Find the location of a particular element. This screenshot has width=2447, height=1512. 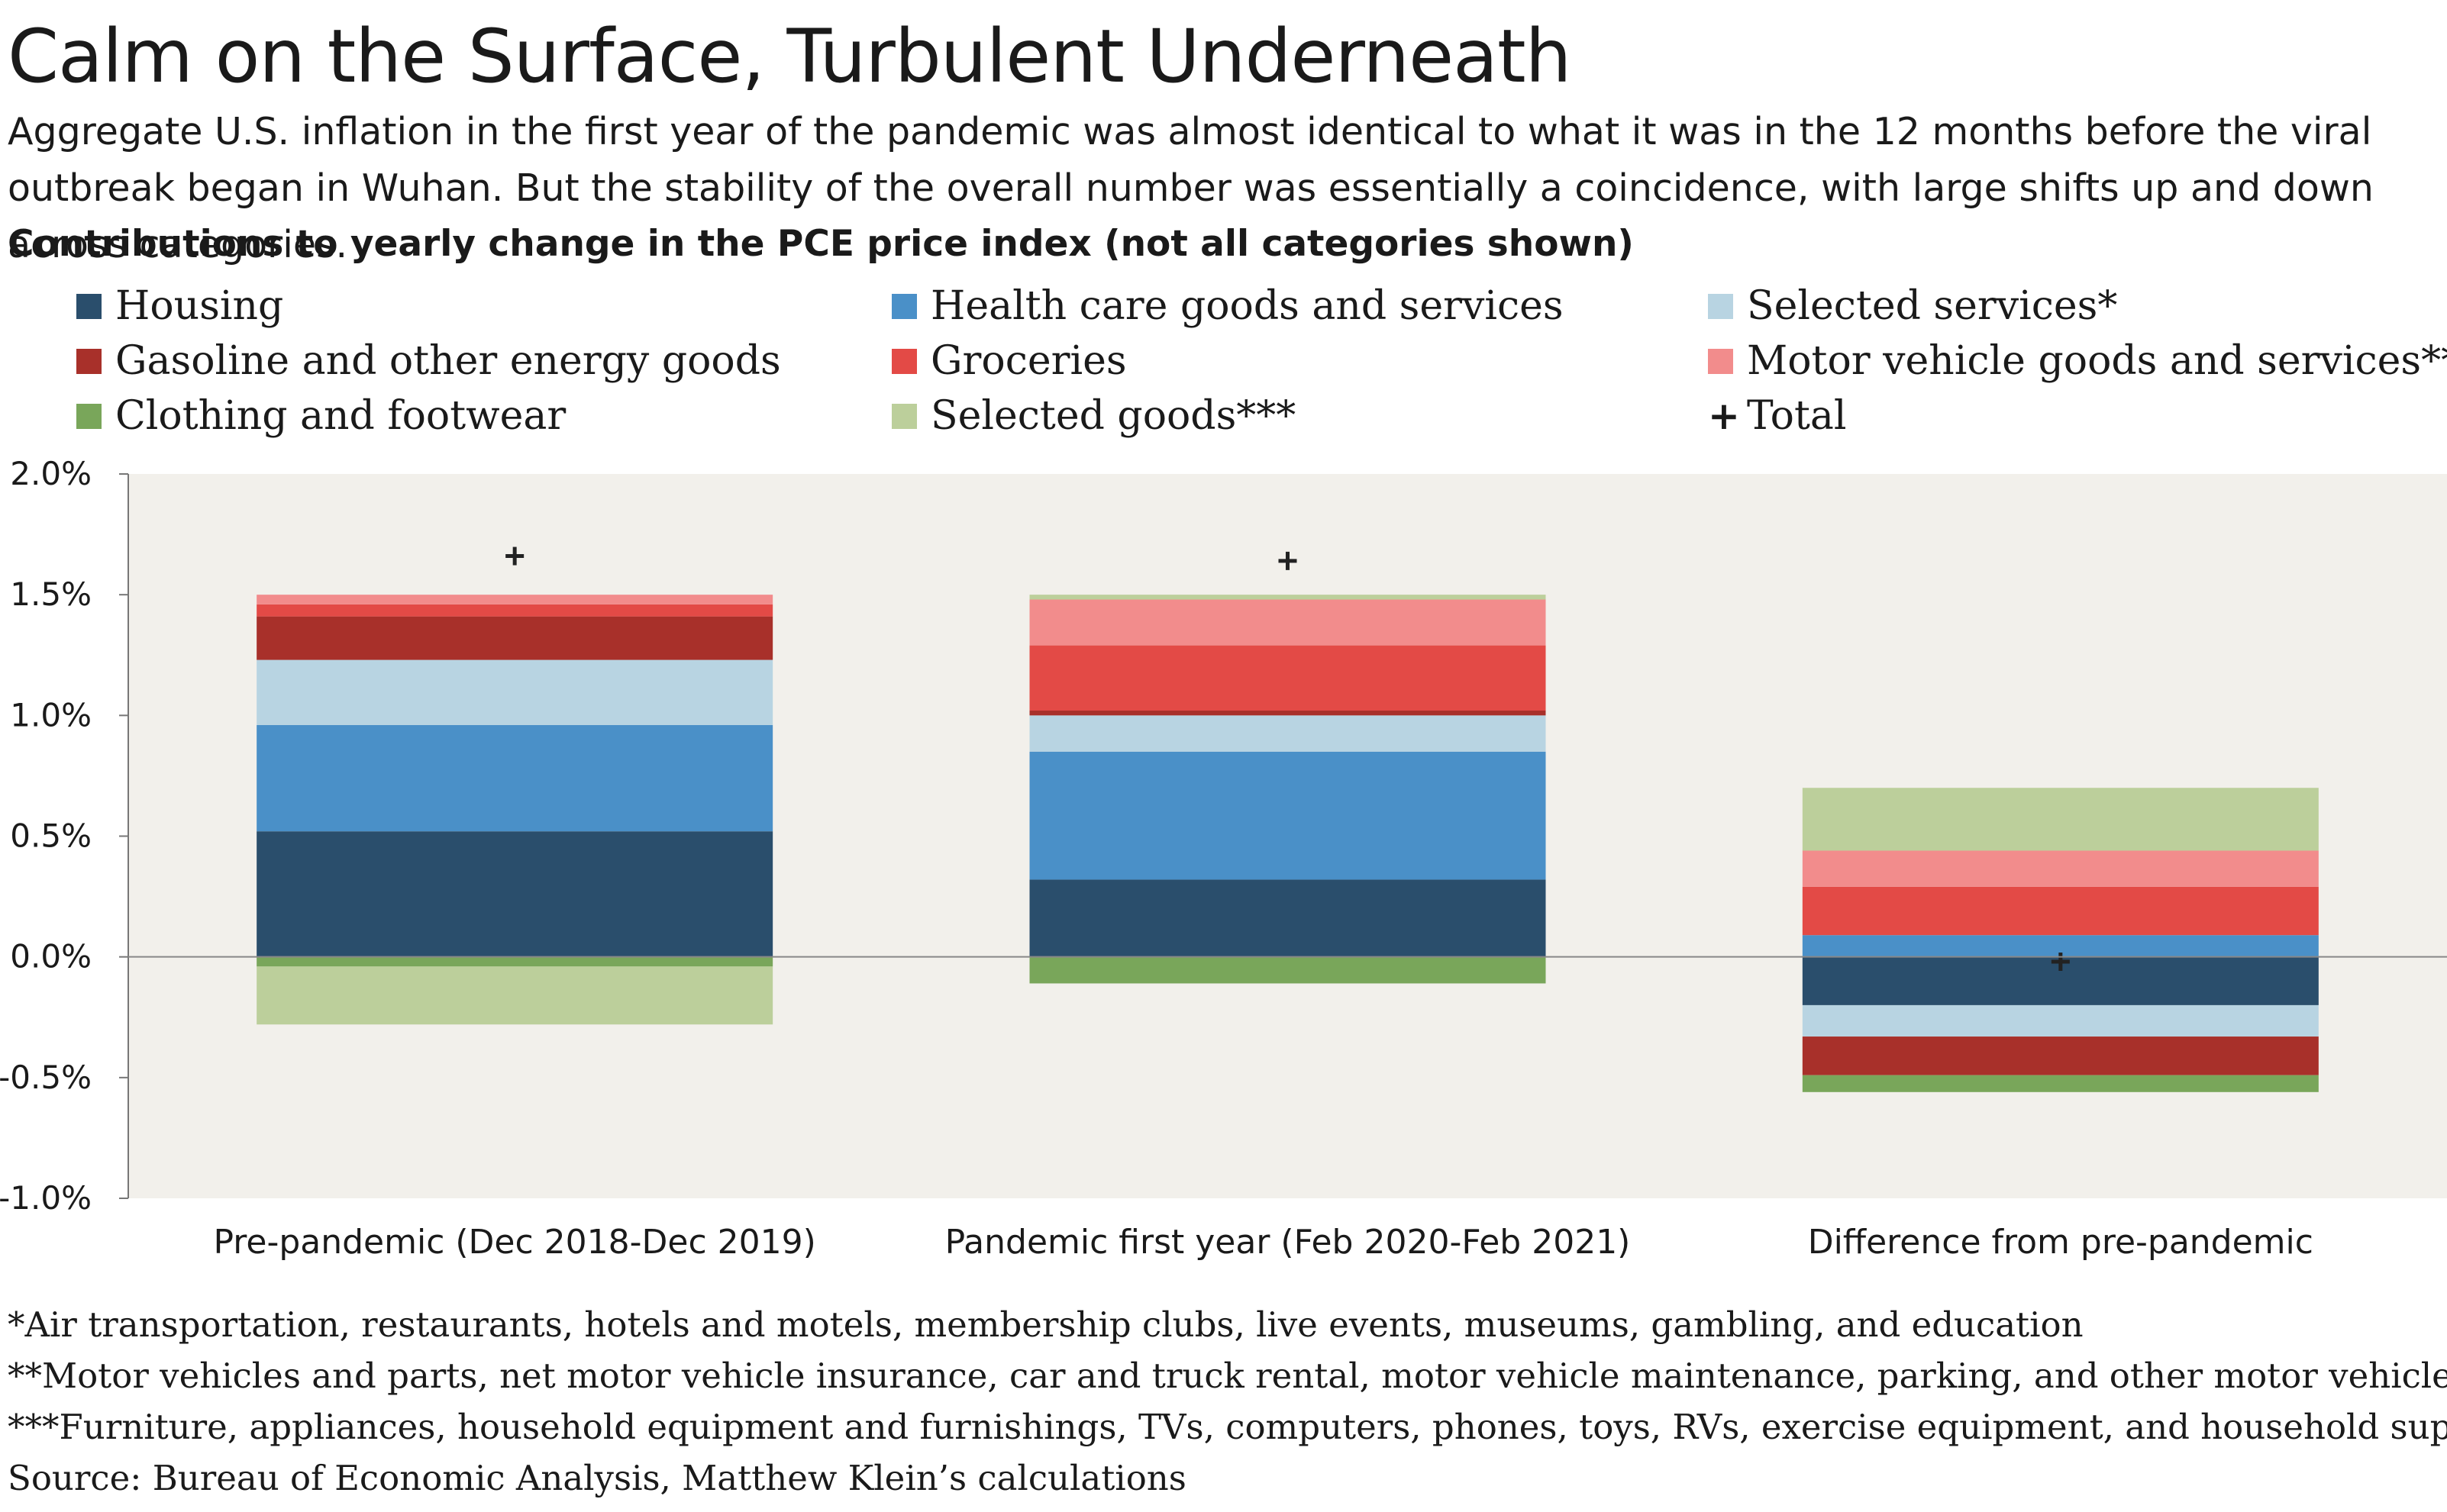

y-tick-label: 0.0% is located at coordinates (51, 956).